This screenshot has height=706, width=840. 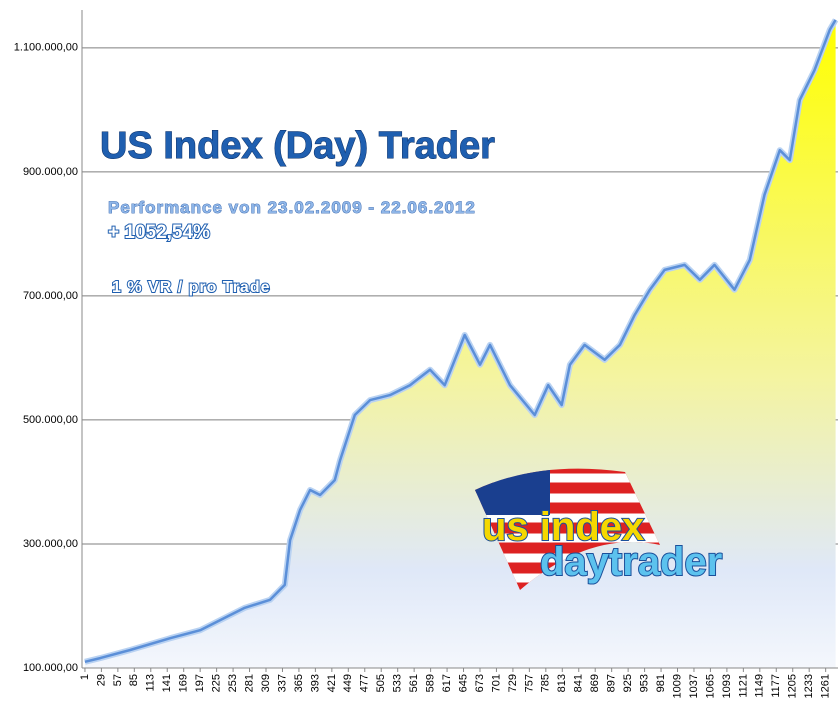 What do you see at coordinates (365, 683) in the screenshot?
I see `x-tick-label: 477` at bounding box center [365, 683].